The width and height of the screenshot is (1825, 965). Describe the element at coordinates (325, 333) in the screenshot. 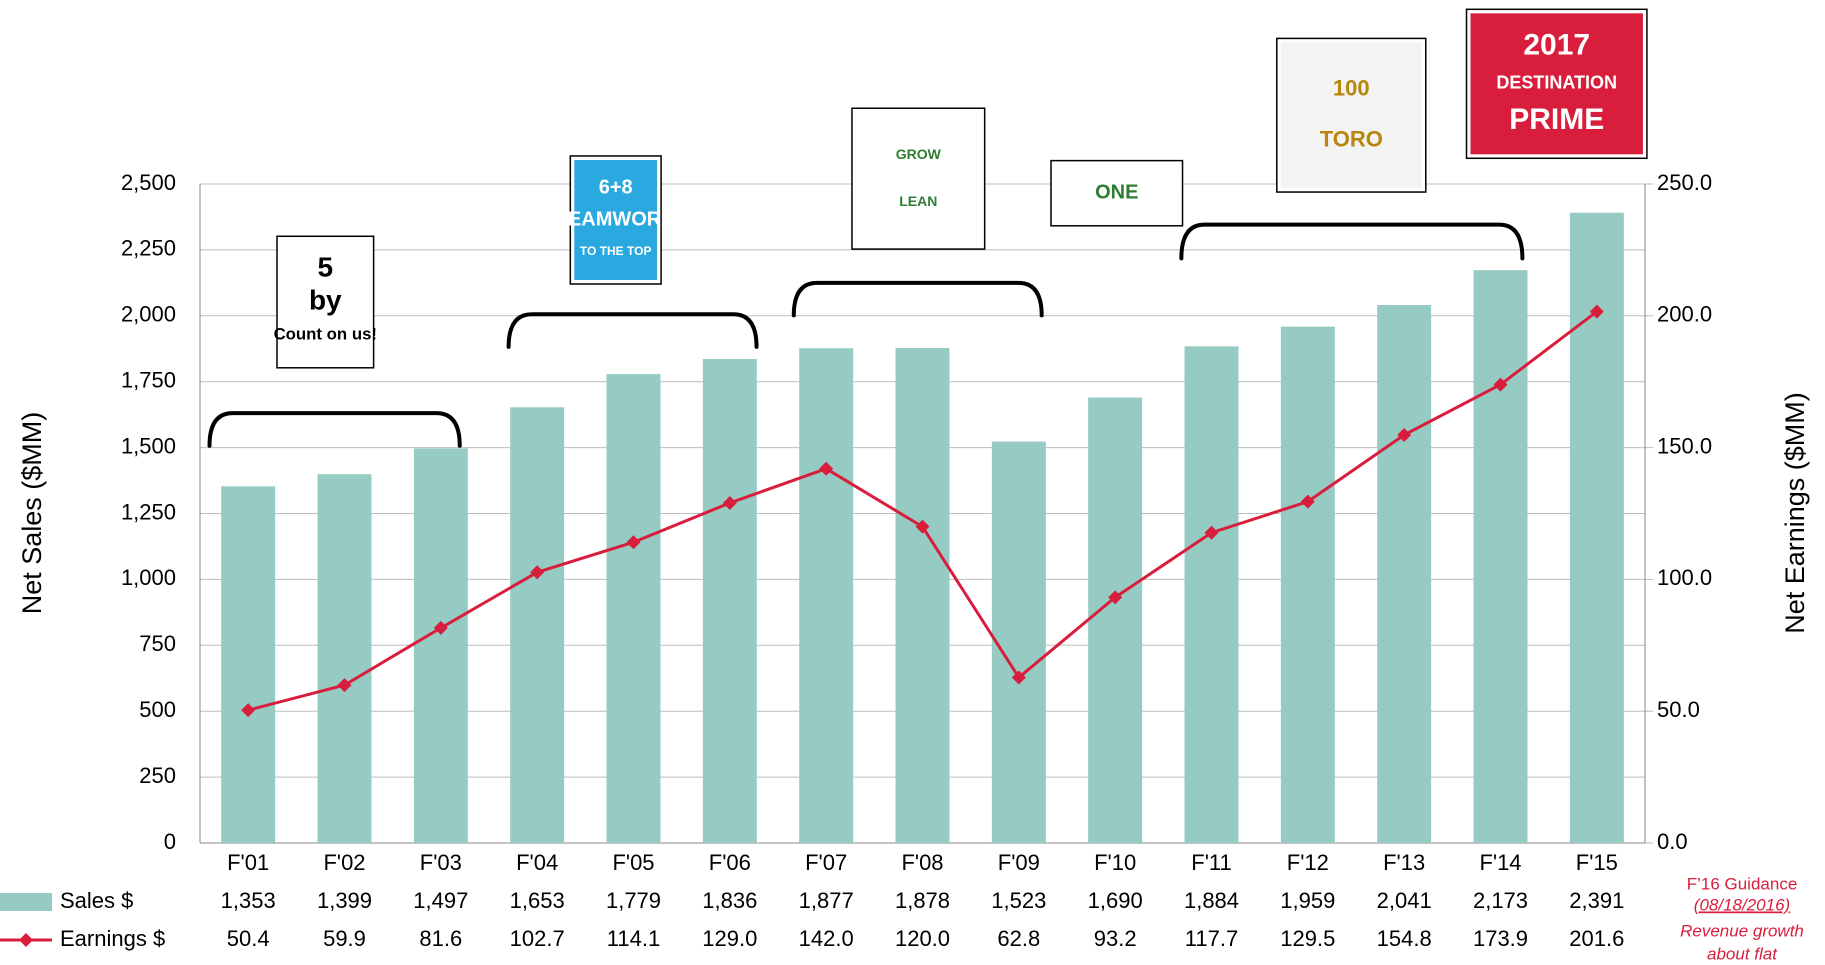

I see `logo-text: Count on us!` at that location.